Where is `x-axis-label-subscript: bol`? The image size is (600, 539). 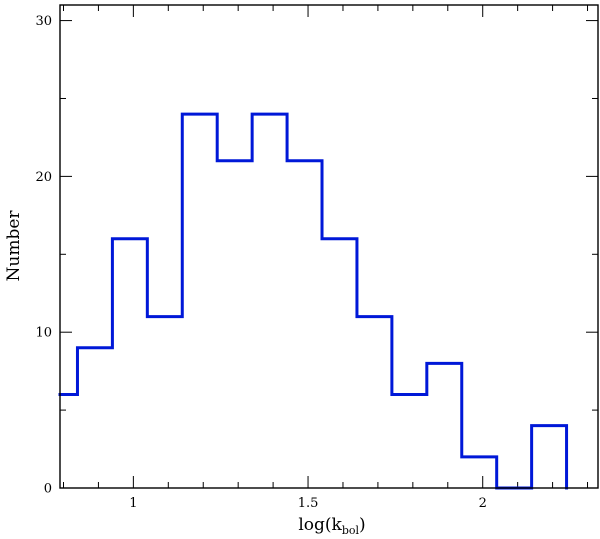 x-axis-label-subscript: bol is located at coordinates (351, 530).